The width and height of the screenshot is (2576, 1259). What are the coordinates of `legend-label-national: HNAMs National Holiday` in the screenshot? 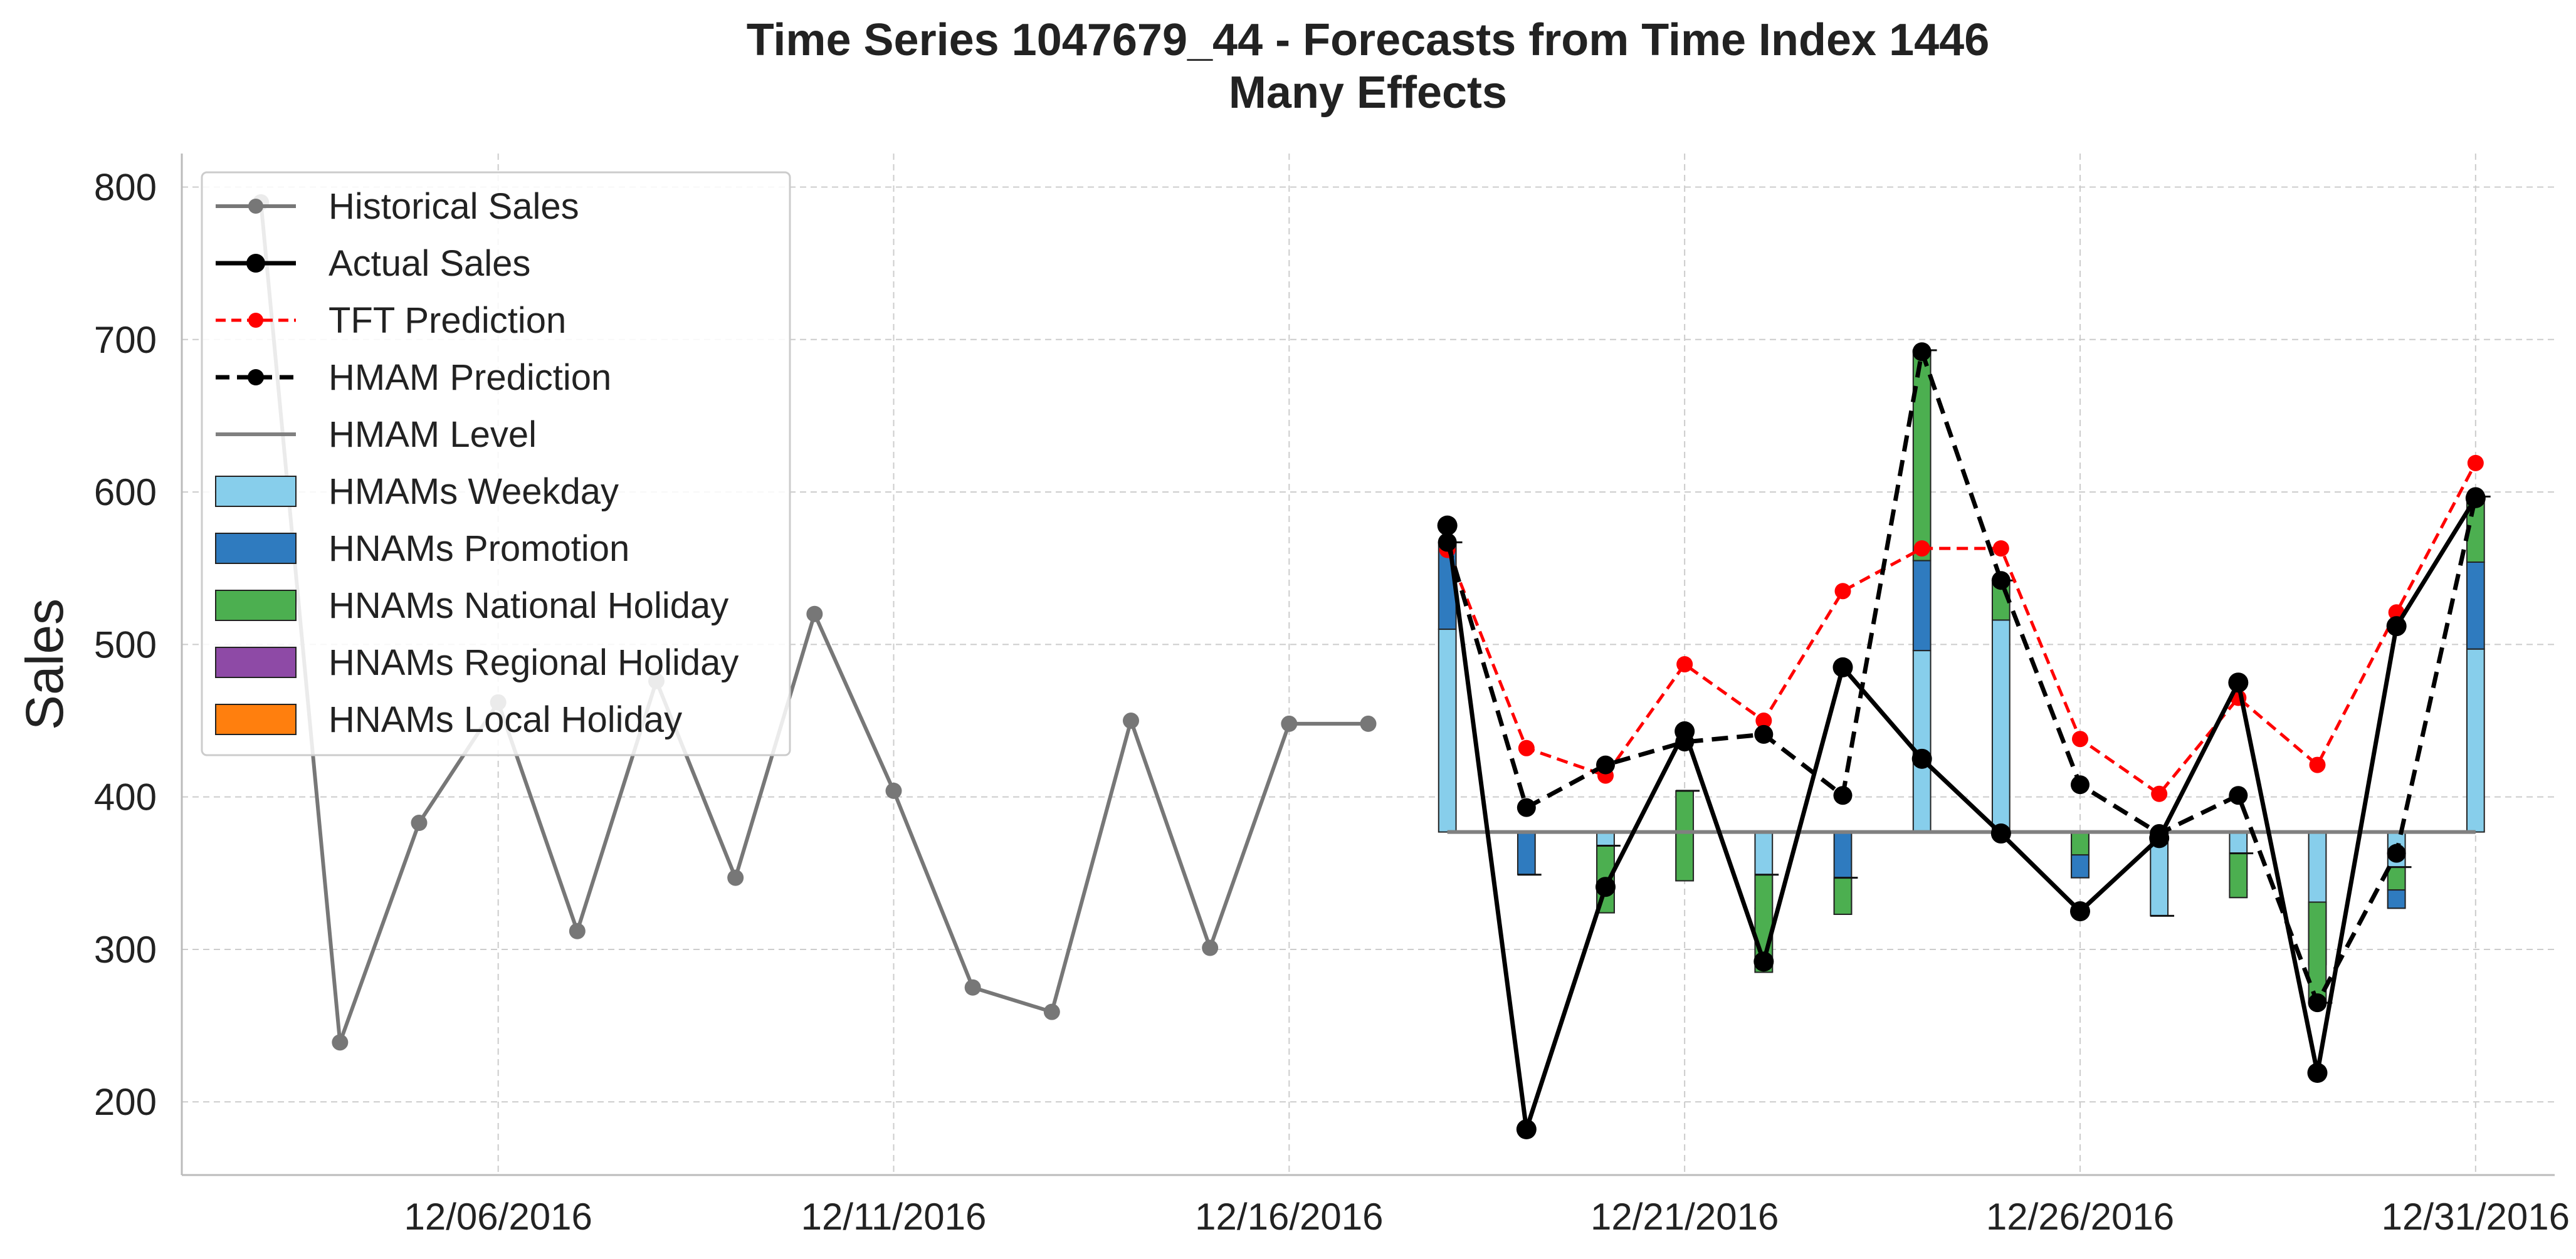 It's located at (528, 605).